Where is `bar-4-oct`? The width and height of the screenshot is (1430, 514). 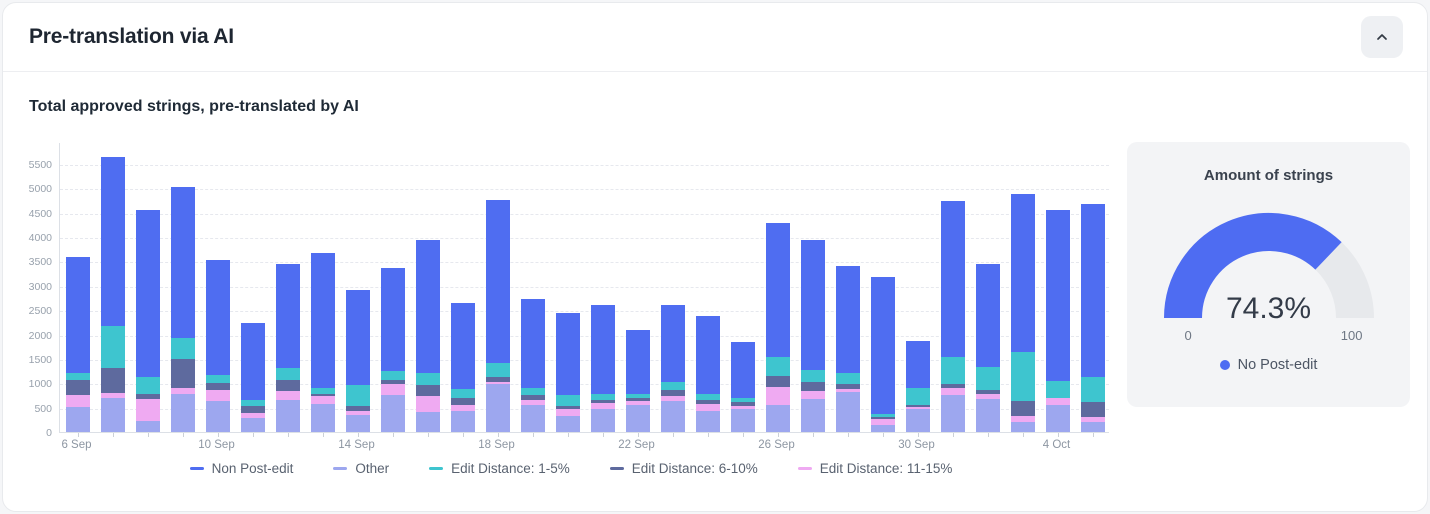 bar-4-oct is located at coordinates (1057, 321).